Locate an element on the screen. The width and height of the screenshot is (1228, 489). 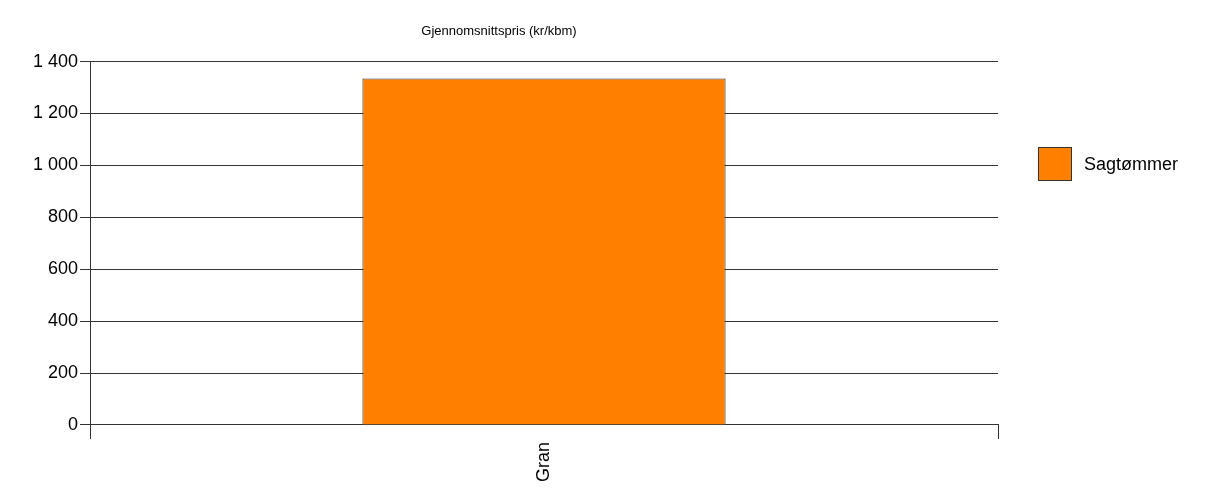
x-tick-label: Gran is located at coordinates (542, 462).